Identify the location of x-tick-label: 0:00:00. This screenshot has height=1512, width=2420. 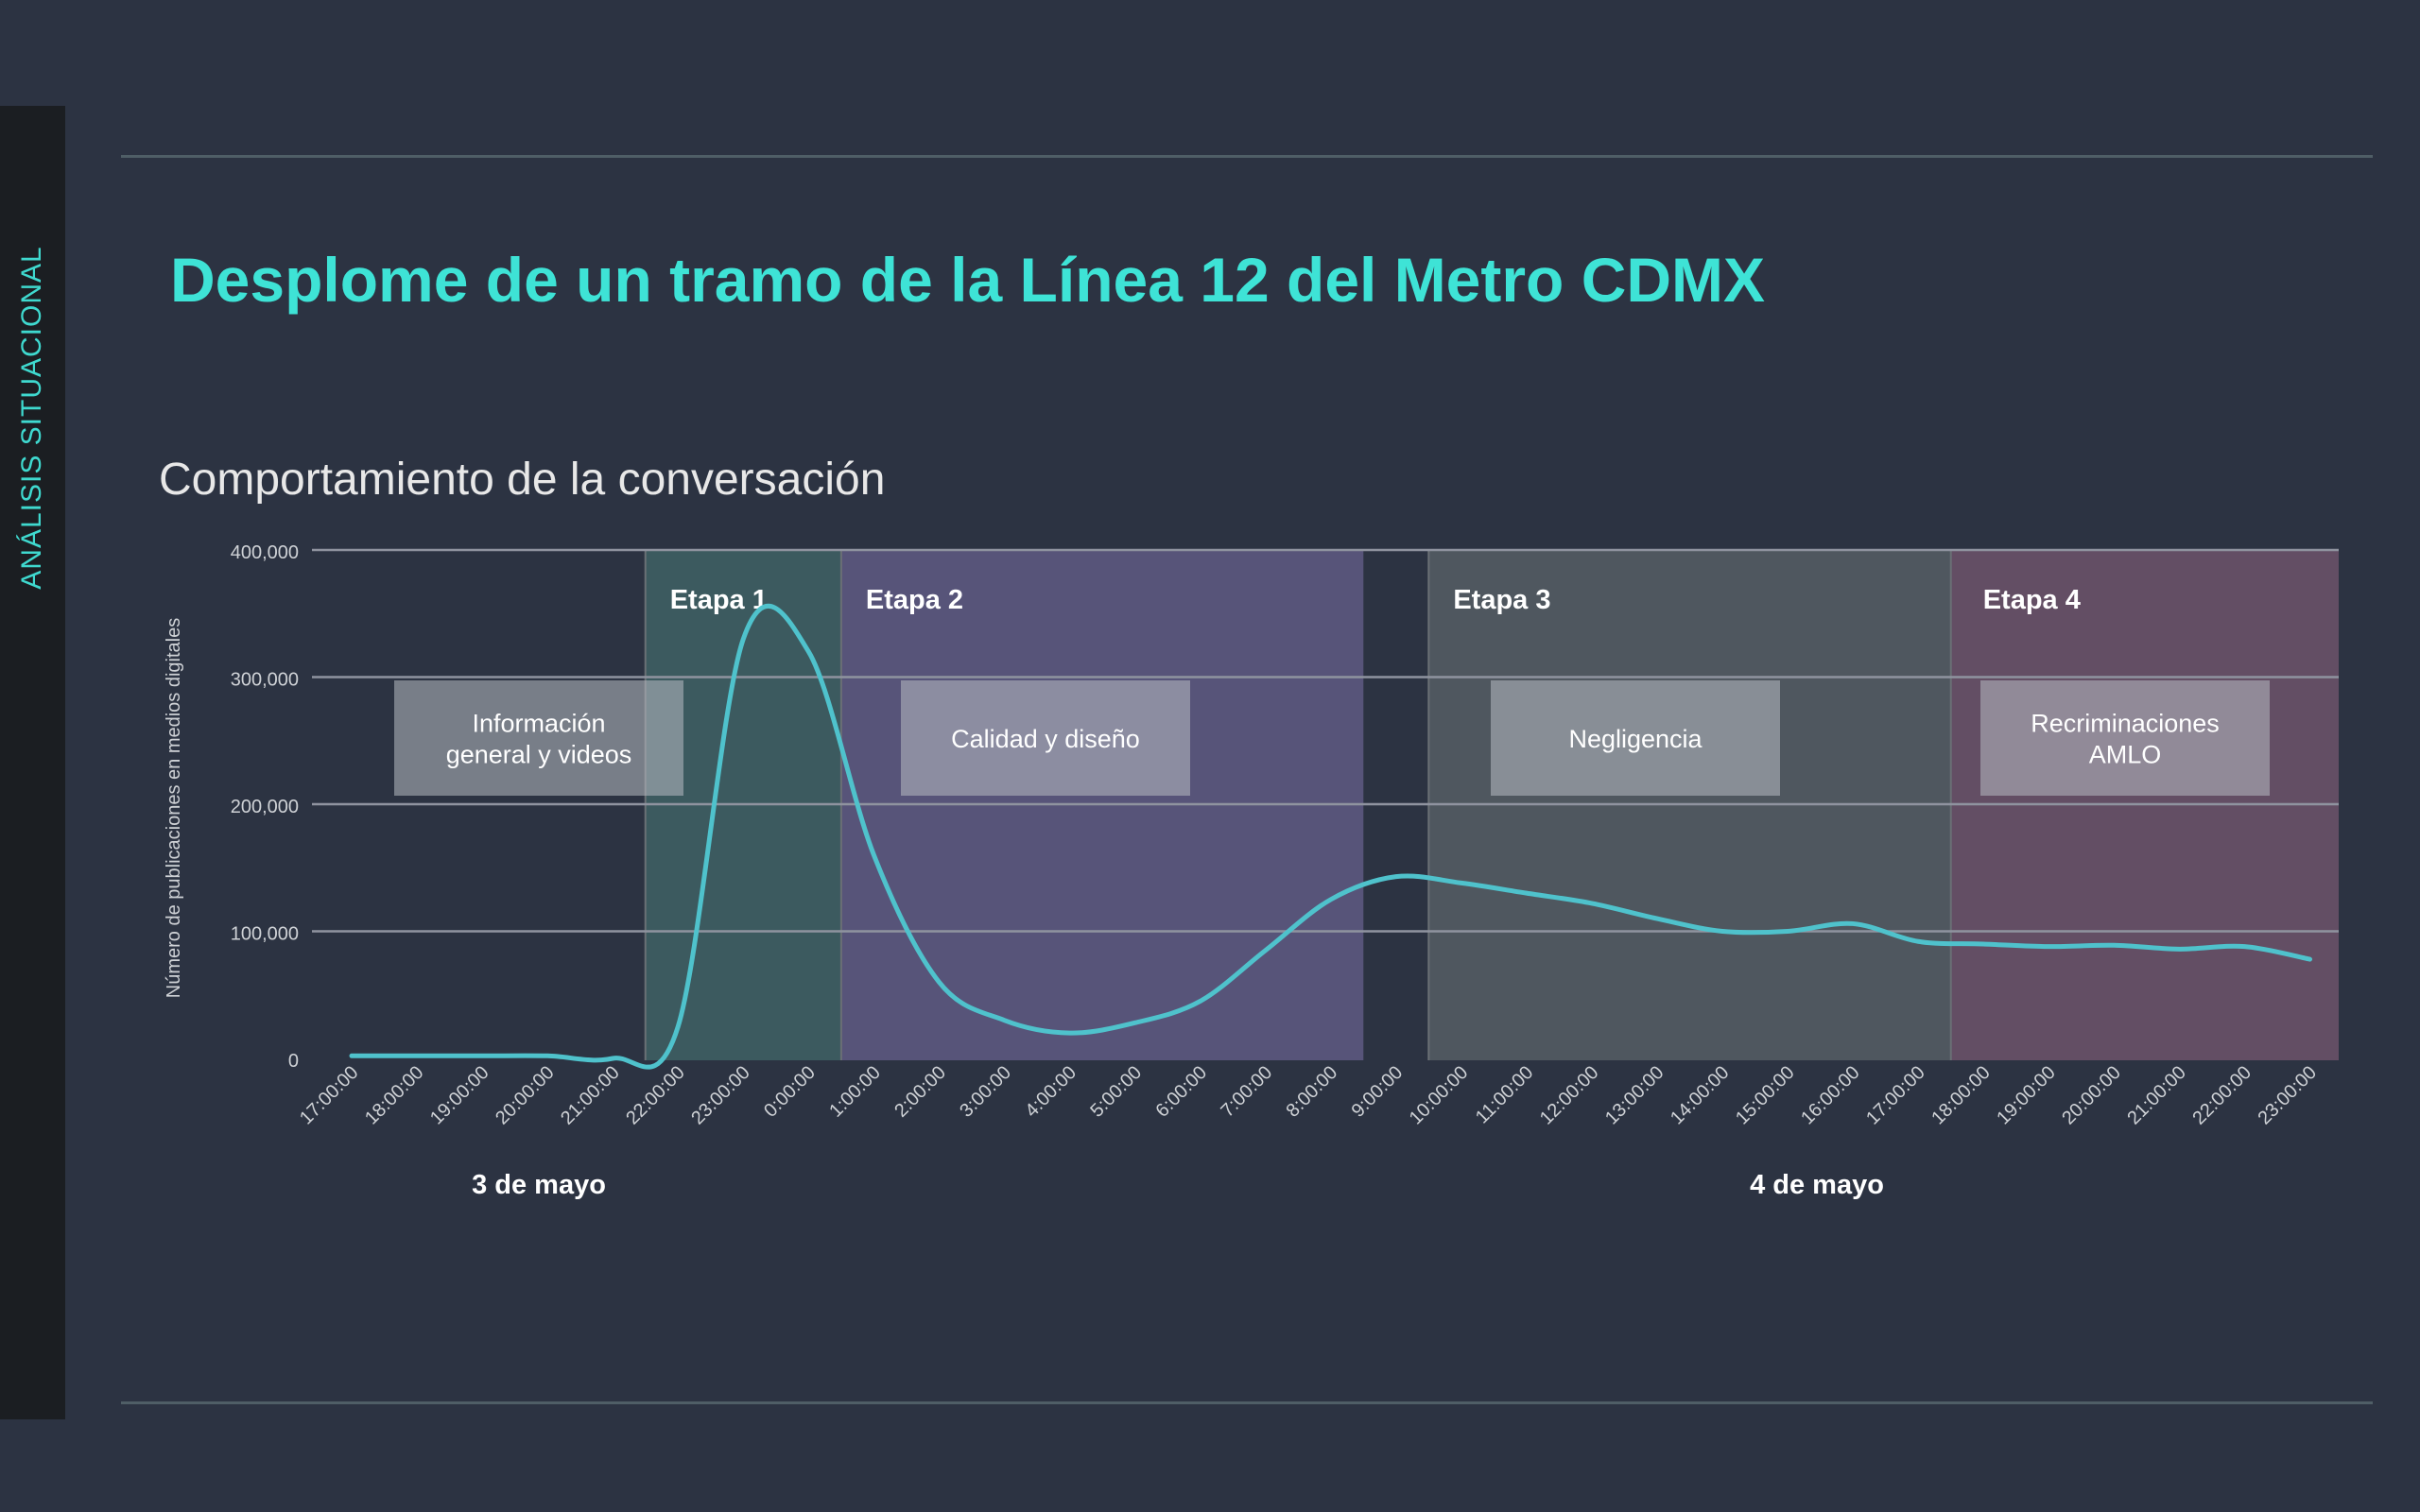
(790, 1092).